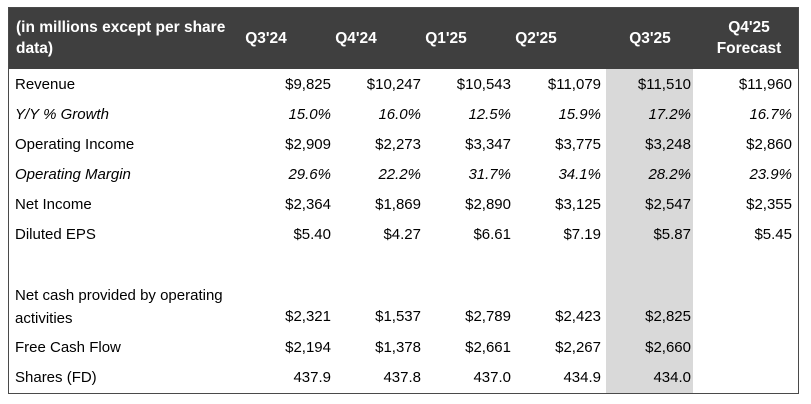 This screenshot has width=811, height=404. What do you see at coordinates (579, 174) in the screenshot?
I see `cell: 34.1%` at bounding box center [579, 174].